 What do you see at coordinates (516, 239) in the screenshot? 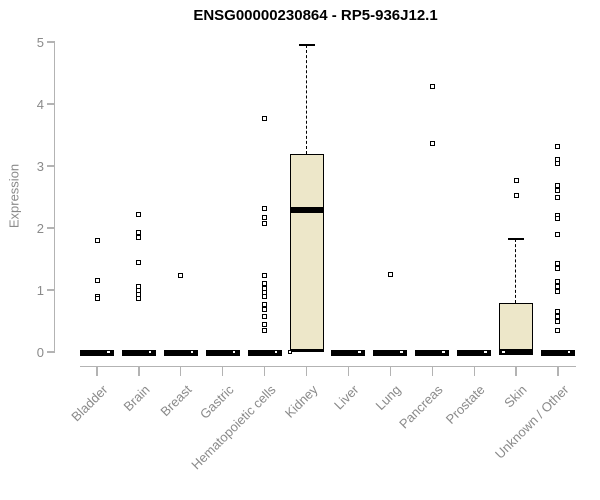
I see `whisker-cap-Skin` at bounding box center [516, 239].